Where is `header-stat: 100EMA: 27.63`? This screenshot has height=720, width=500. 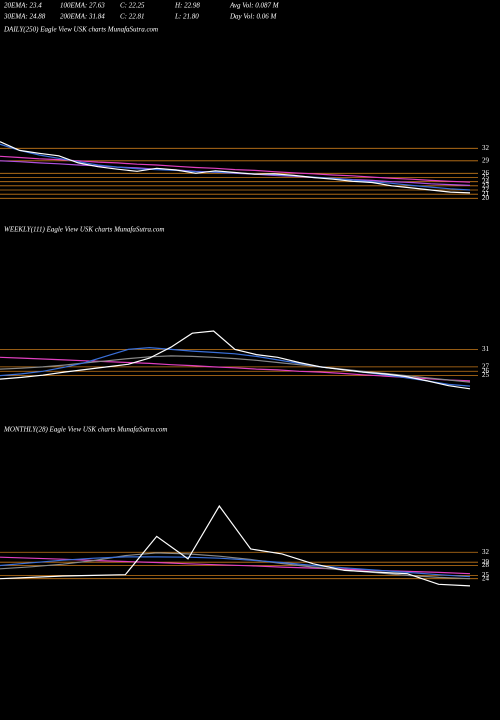 header-stat: 100EMA: 27.63 is located at coordinates (82, 6).